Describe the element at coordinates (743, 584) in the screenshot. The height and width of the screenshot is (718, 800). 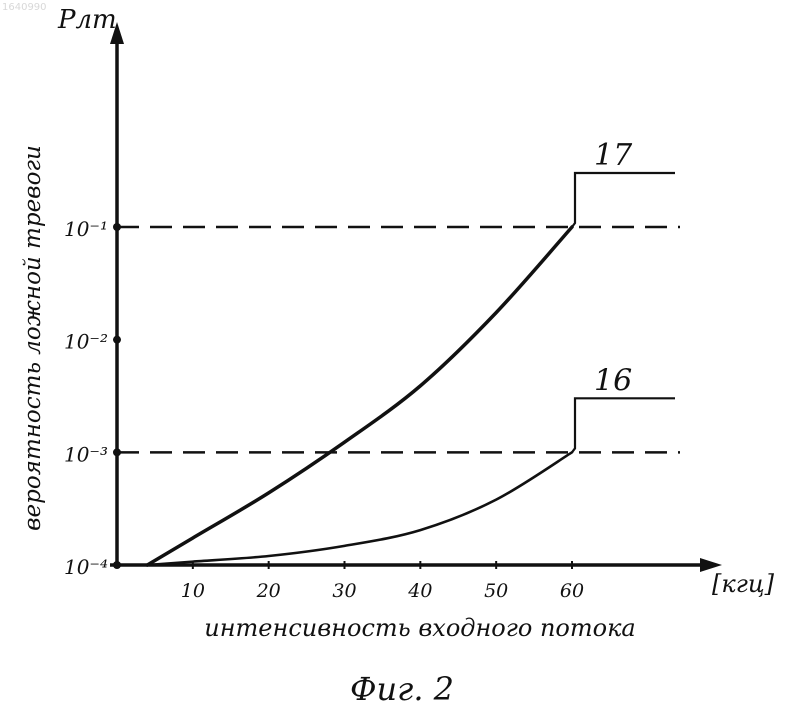
I see `x-unit-label: [кгц]` at that location.